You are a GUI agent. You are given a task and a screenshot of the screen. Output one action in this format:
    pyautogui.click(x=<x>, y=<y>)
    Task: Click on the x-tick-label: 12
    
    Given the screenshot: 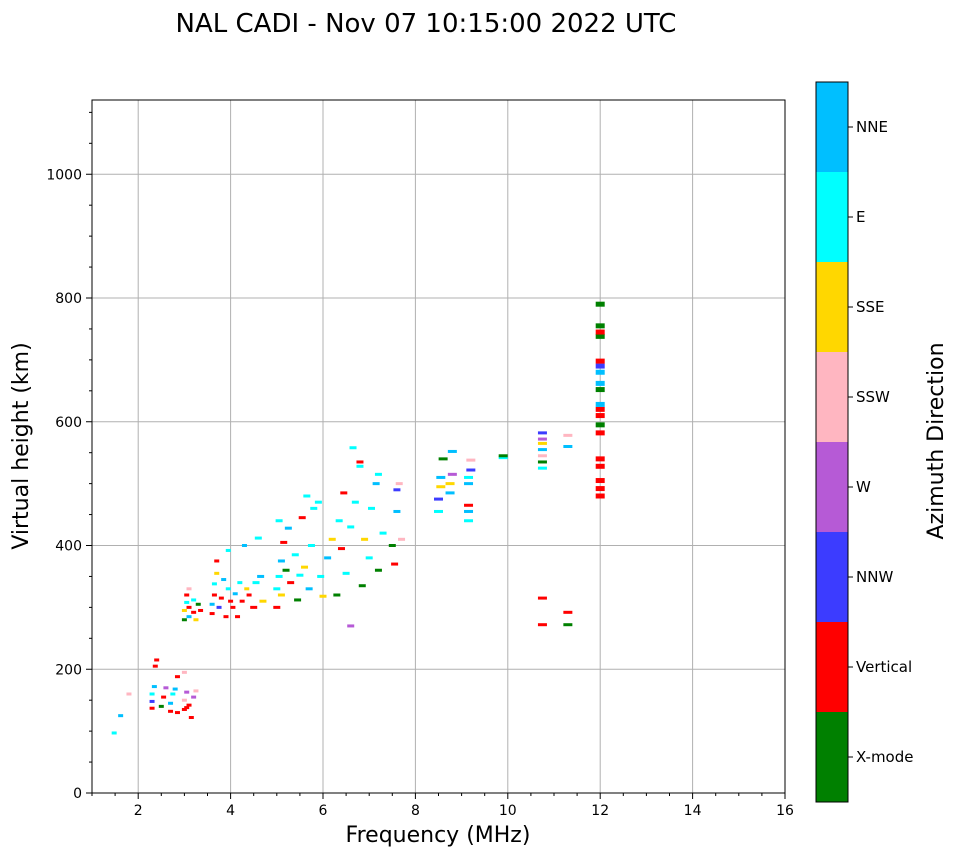 What is the action you would take?
    pyautogui.click(x=600, y=811)
    